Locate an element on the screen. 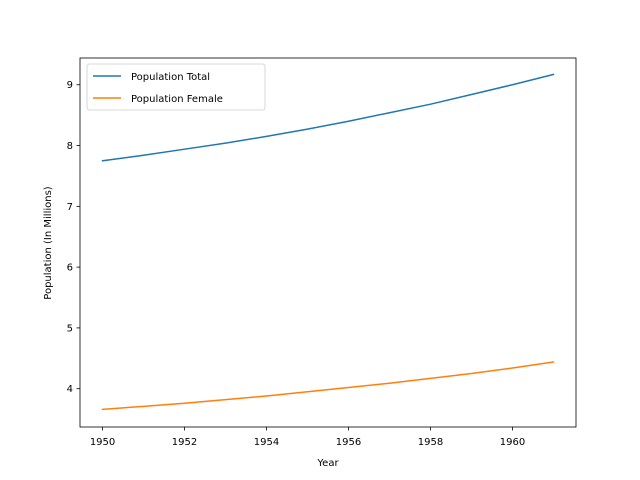 Image resolution: width=640 pixels, height=480 pixels. x-tick-label: 1954 is located at coordinates (266, 442).